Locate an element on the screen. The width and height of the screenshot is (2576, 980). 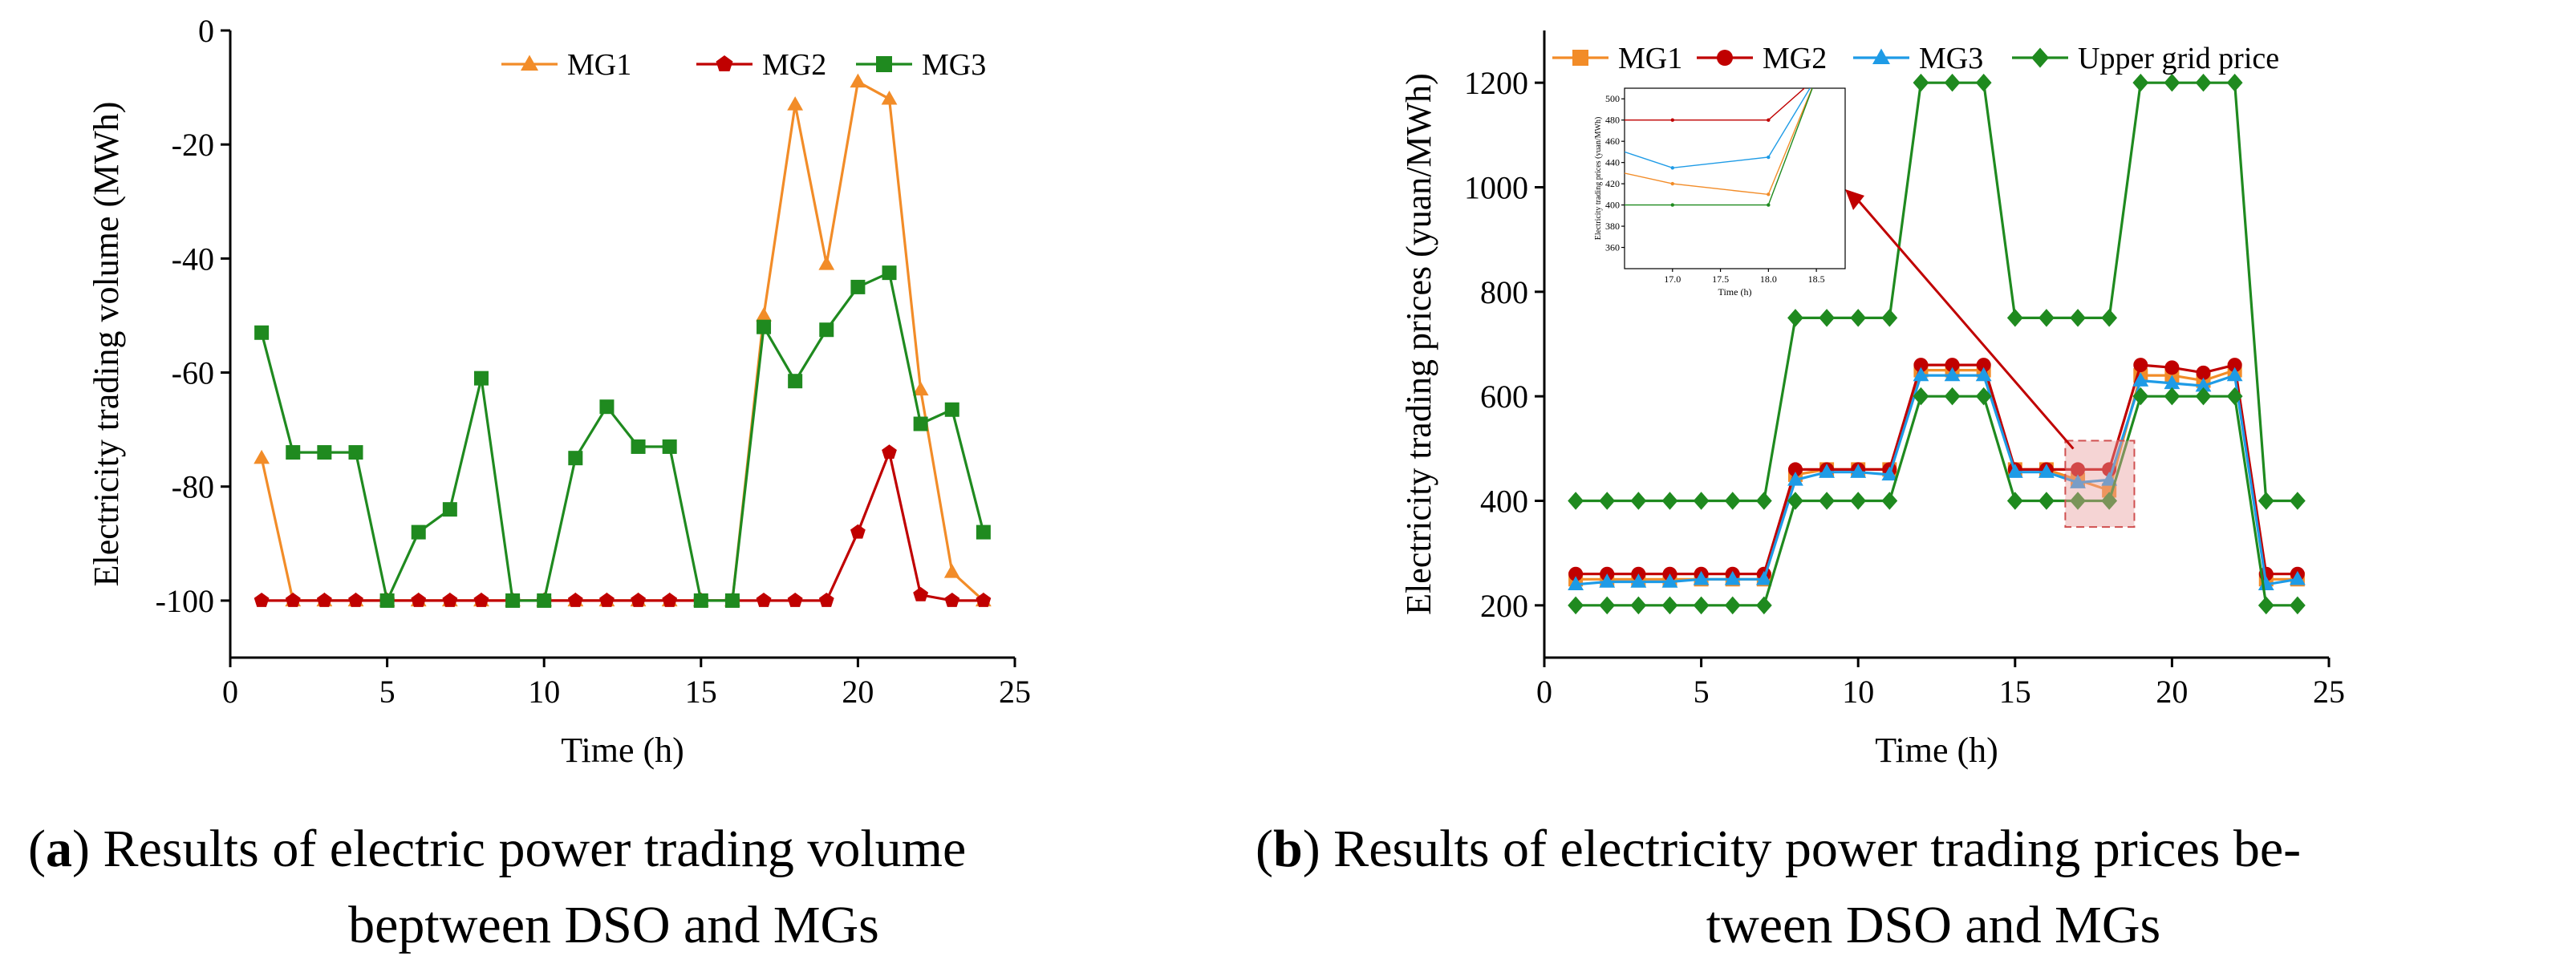
inset-frame is located at coordinates (1735, 178).